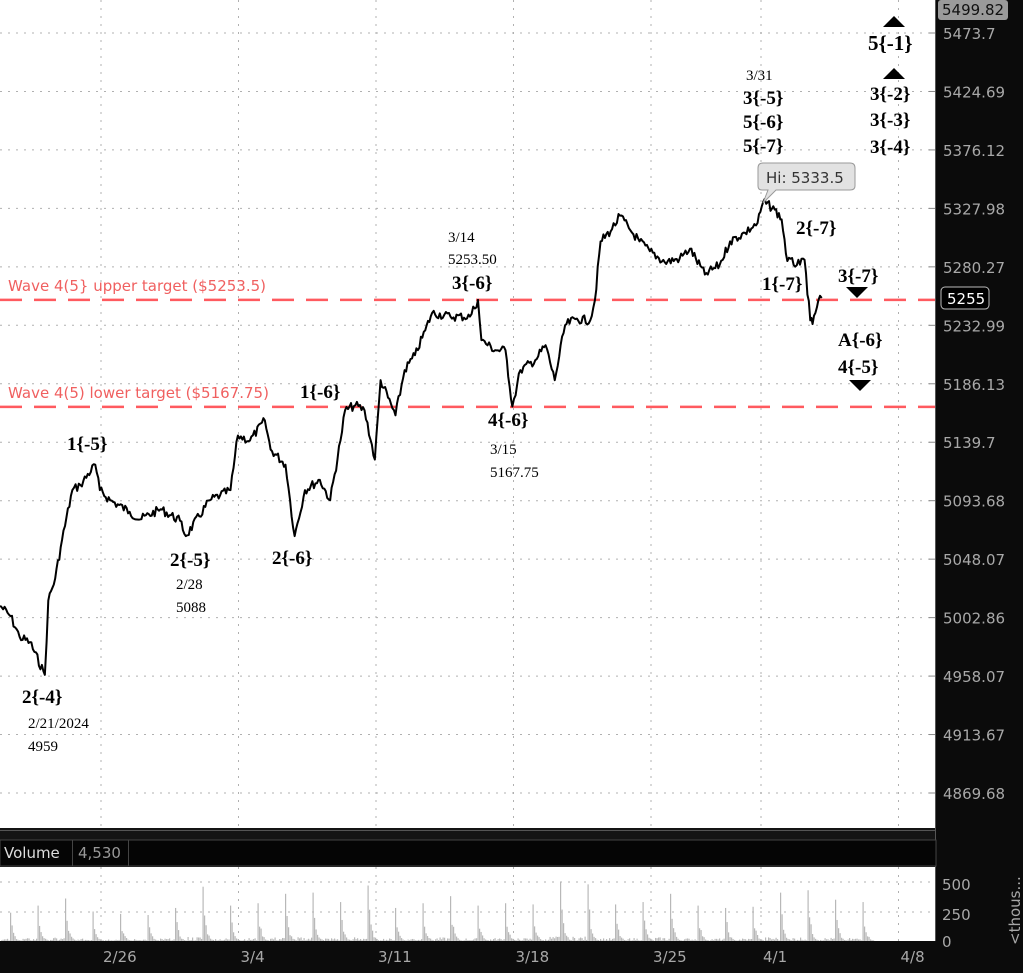  I want to click on volume-pane, so click(467, 904).